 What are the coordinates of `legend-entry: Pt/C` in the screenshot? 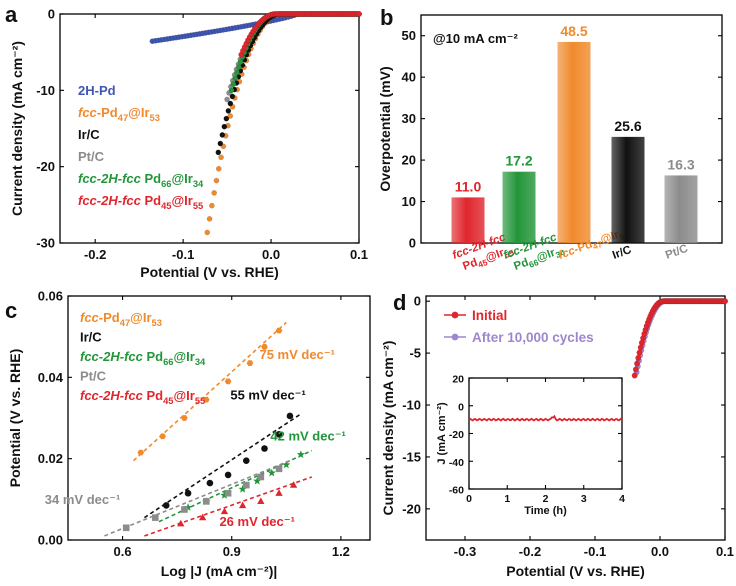 It's located at (91, 156).